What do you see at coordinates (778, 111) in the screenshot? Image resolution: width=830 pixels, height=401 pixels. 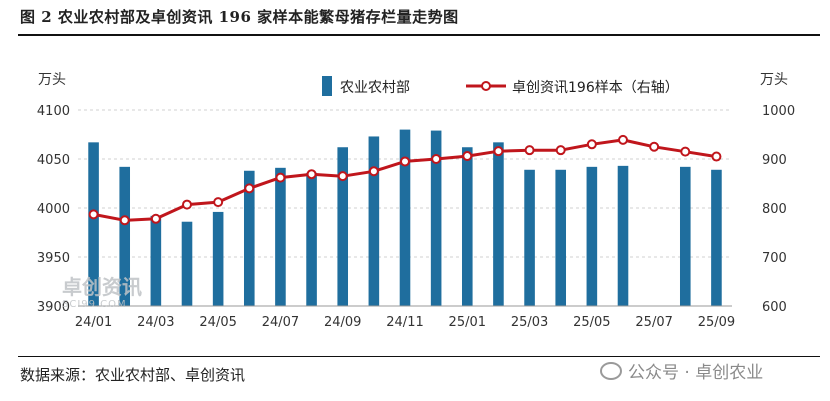 I see `right-tick-label: 1000` at bounding box center [778, 111].